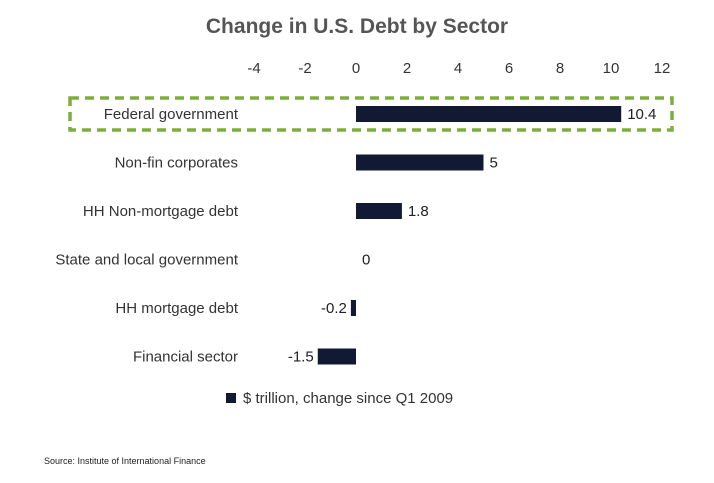 Image resolution: width=714 pixels, height=483 pixels. Describe the element at coordinates (357, 26) in the screenshot. I see `chart-title: Change in U.S. Debt by Sector` at that location.